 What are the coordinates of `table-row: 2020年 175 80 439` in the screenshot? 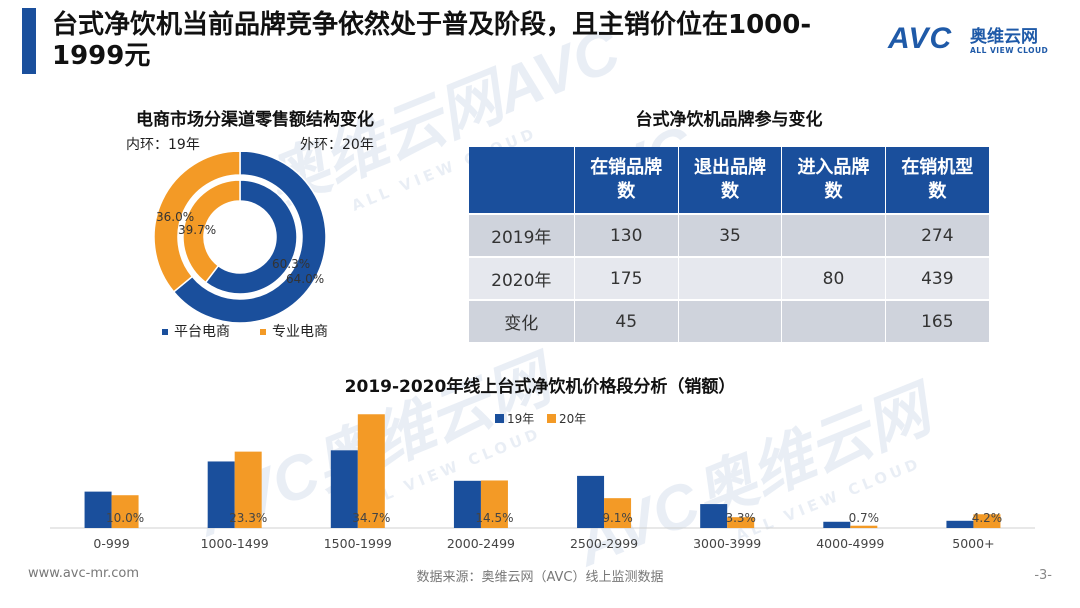 It's located at (729, 278).